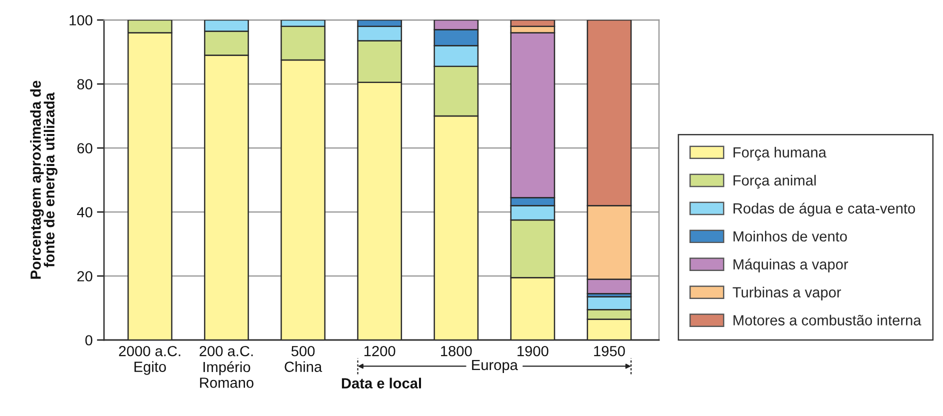 This screenshot has height=416, width=943. What do you see at coordinates (775, 181) in the screenshot?
I see `legend-label: Força animal` at bounding box center [775, 181].